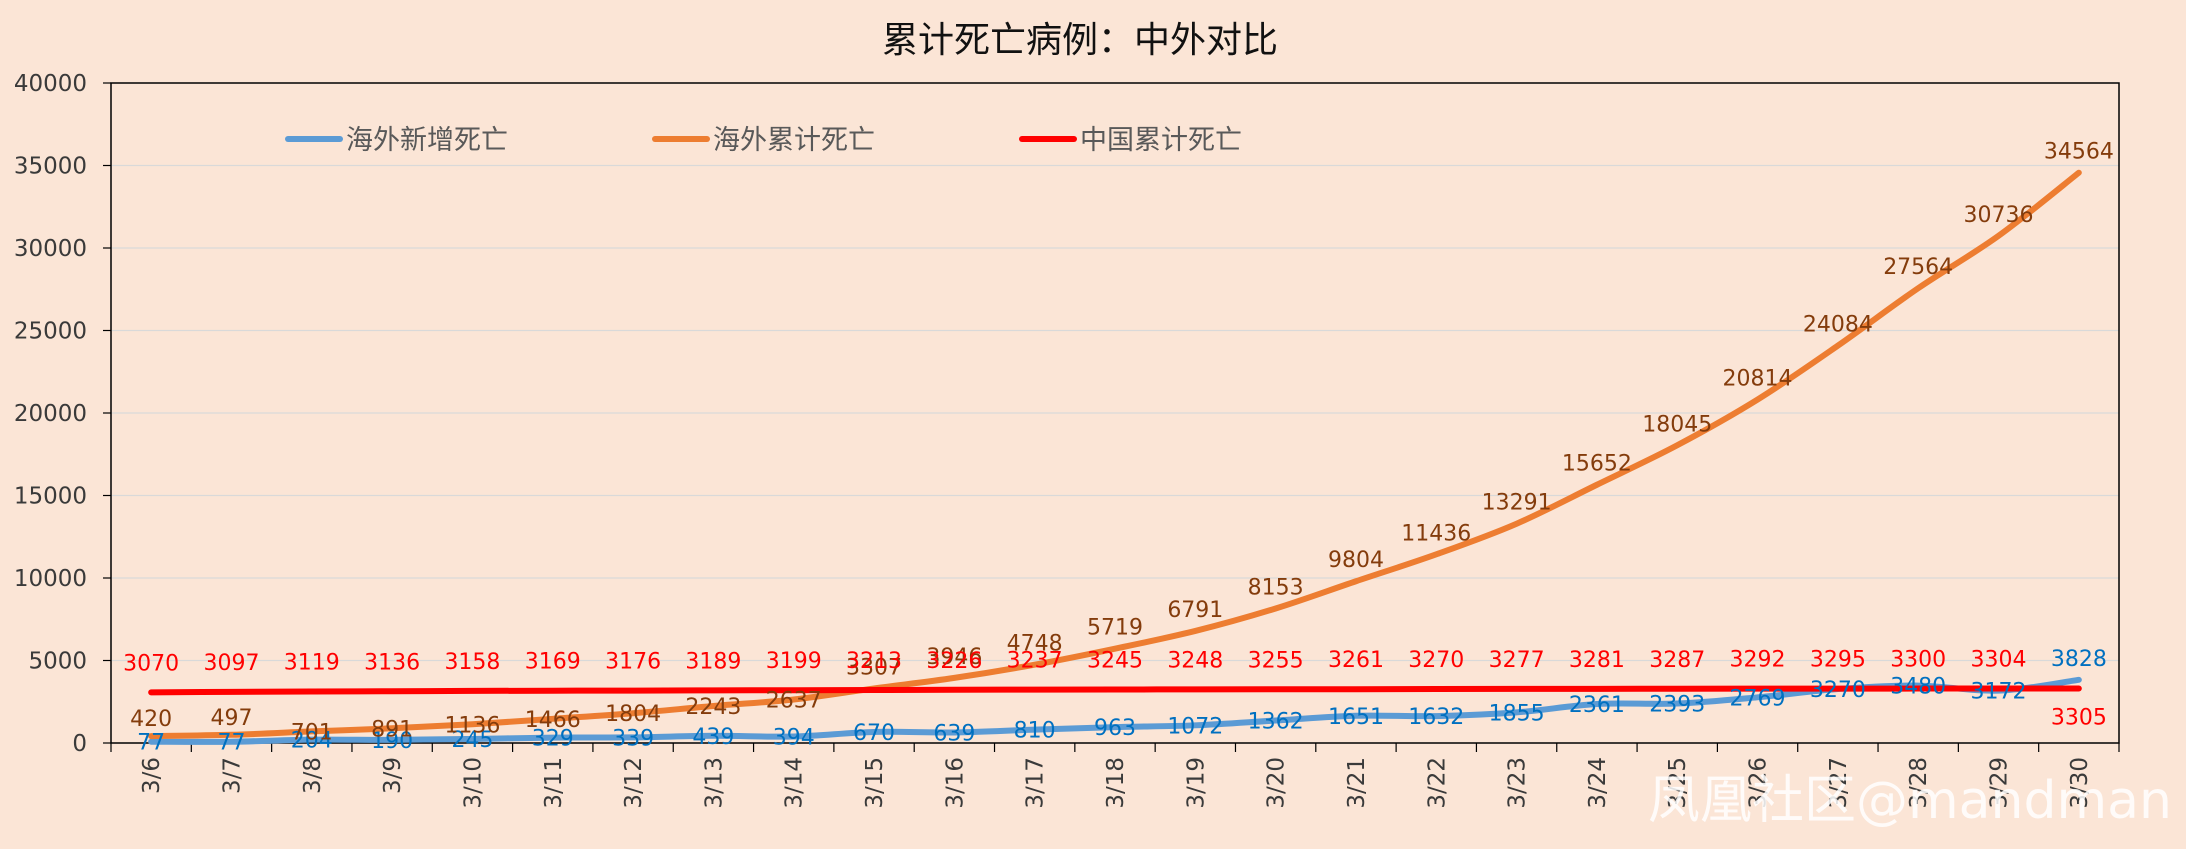  What do you see at coordinates (313, 775) in the screenshot?
I see `x-tick-label: 3/8` at bounding box center [313, 775].